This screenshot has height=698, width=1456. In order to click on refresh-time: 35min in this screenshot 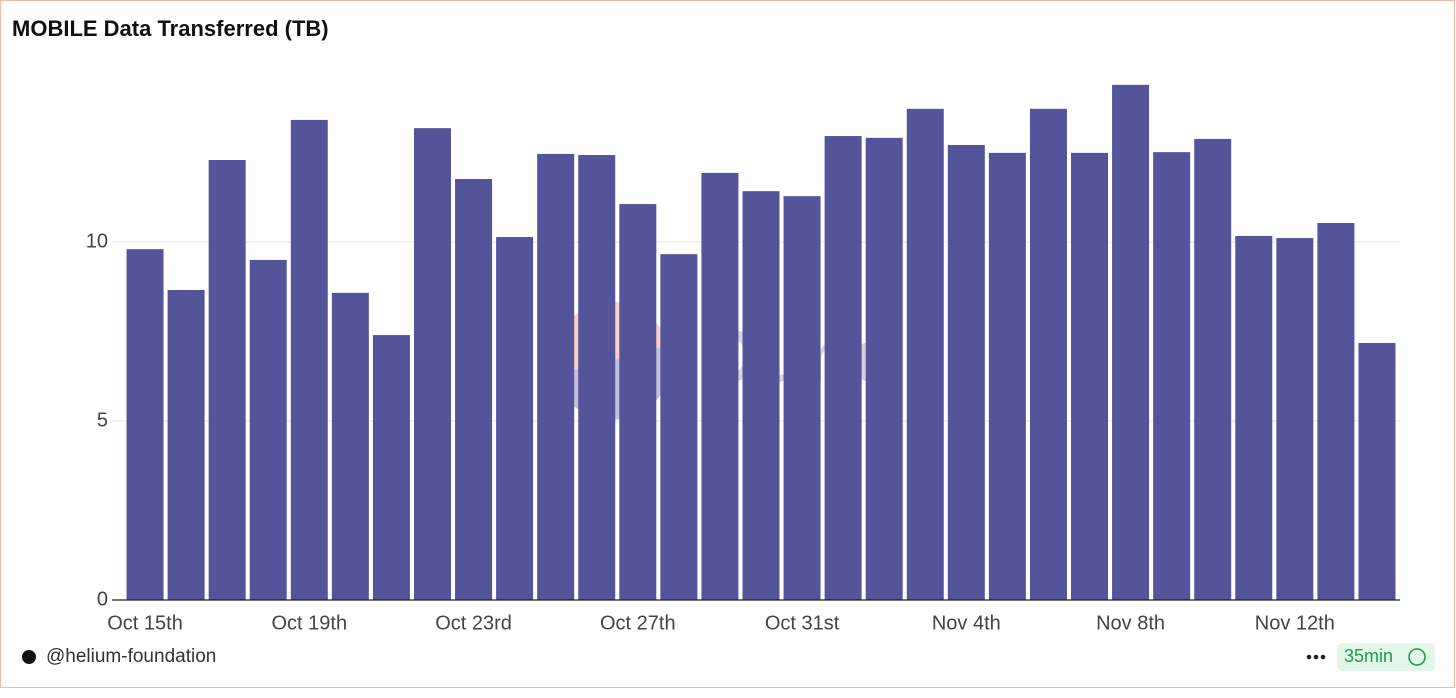, I will do `click(1368, 656)`.